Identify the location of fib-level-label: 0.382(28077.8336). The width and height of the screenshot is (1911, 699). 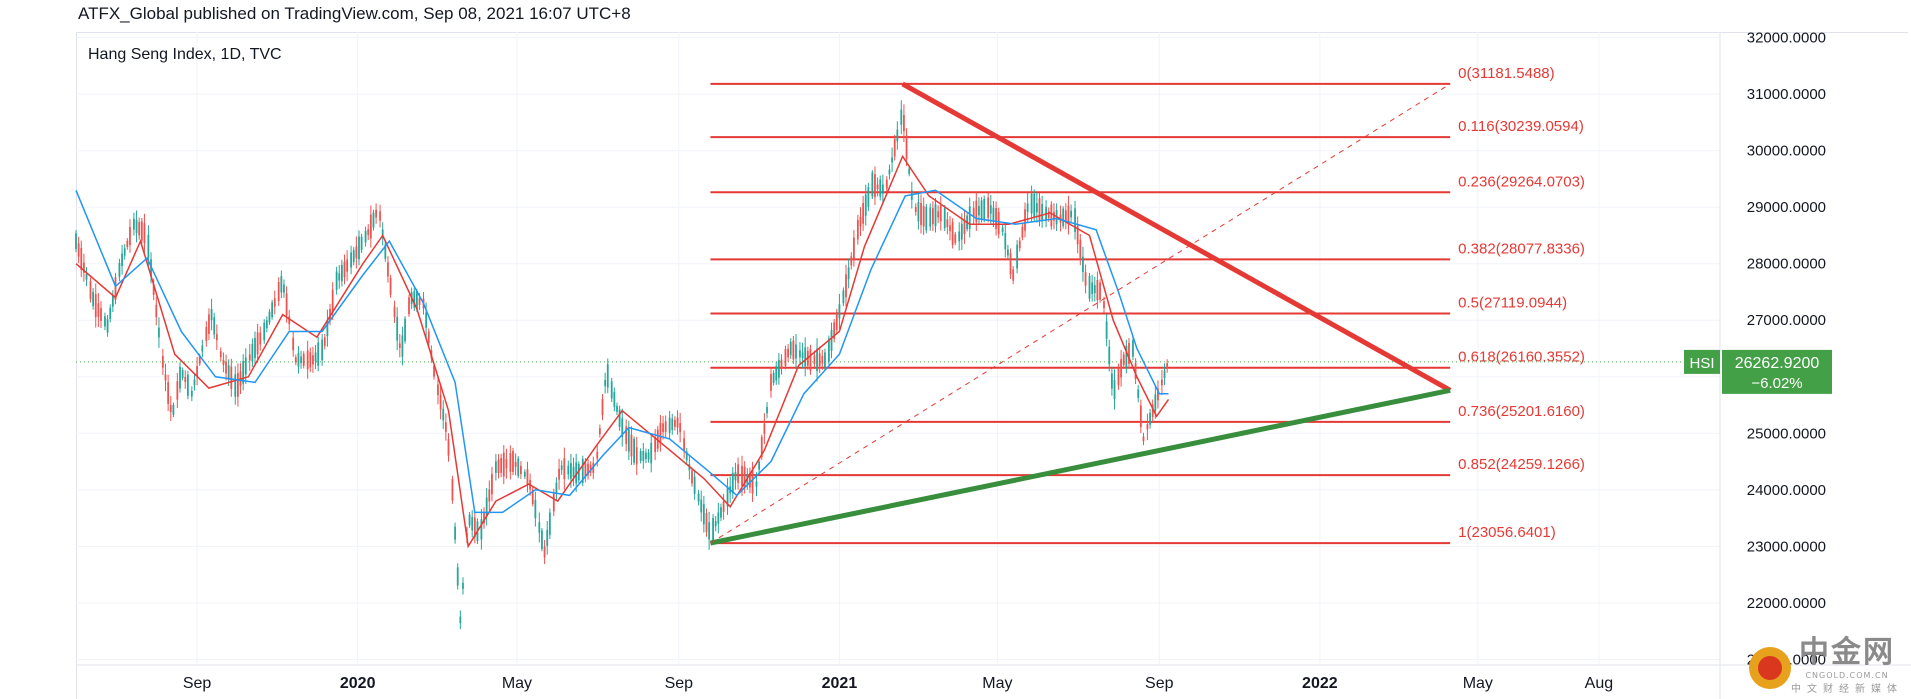
(1521, 248).